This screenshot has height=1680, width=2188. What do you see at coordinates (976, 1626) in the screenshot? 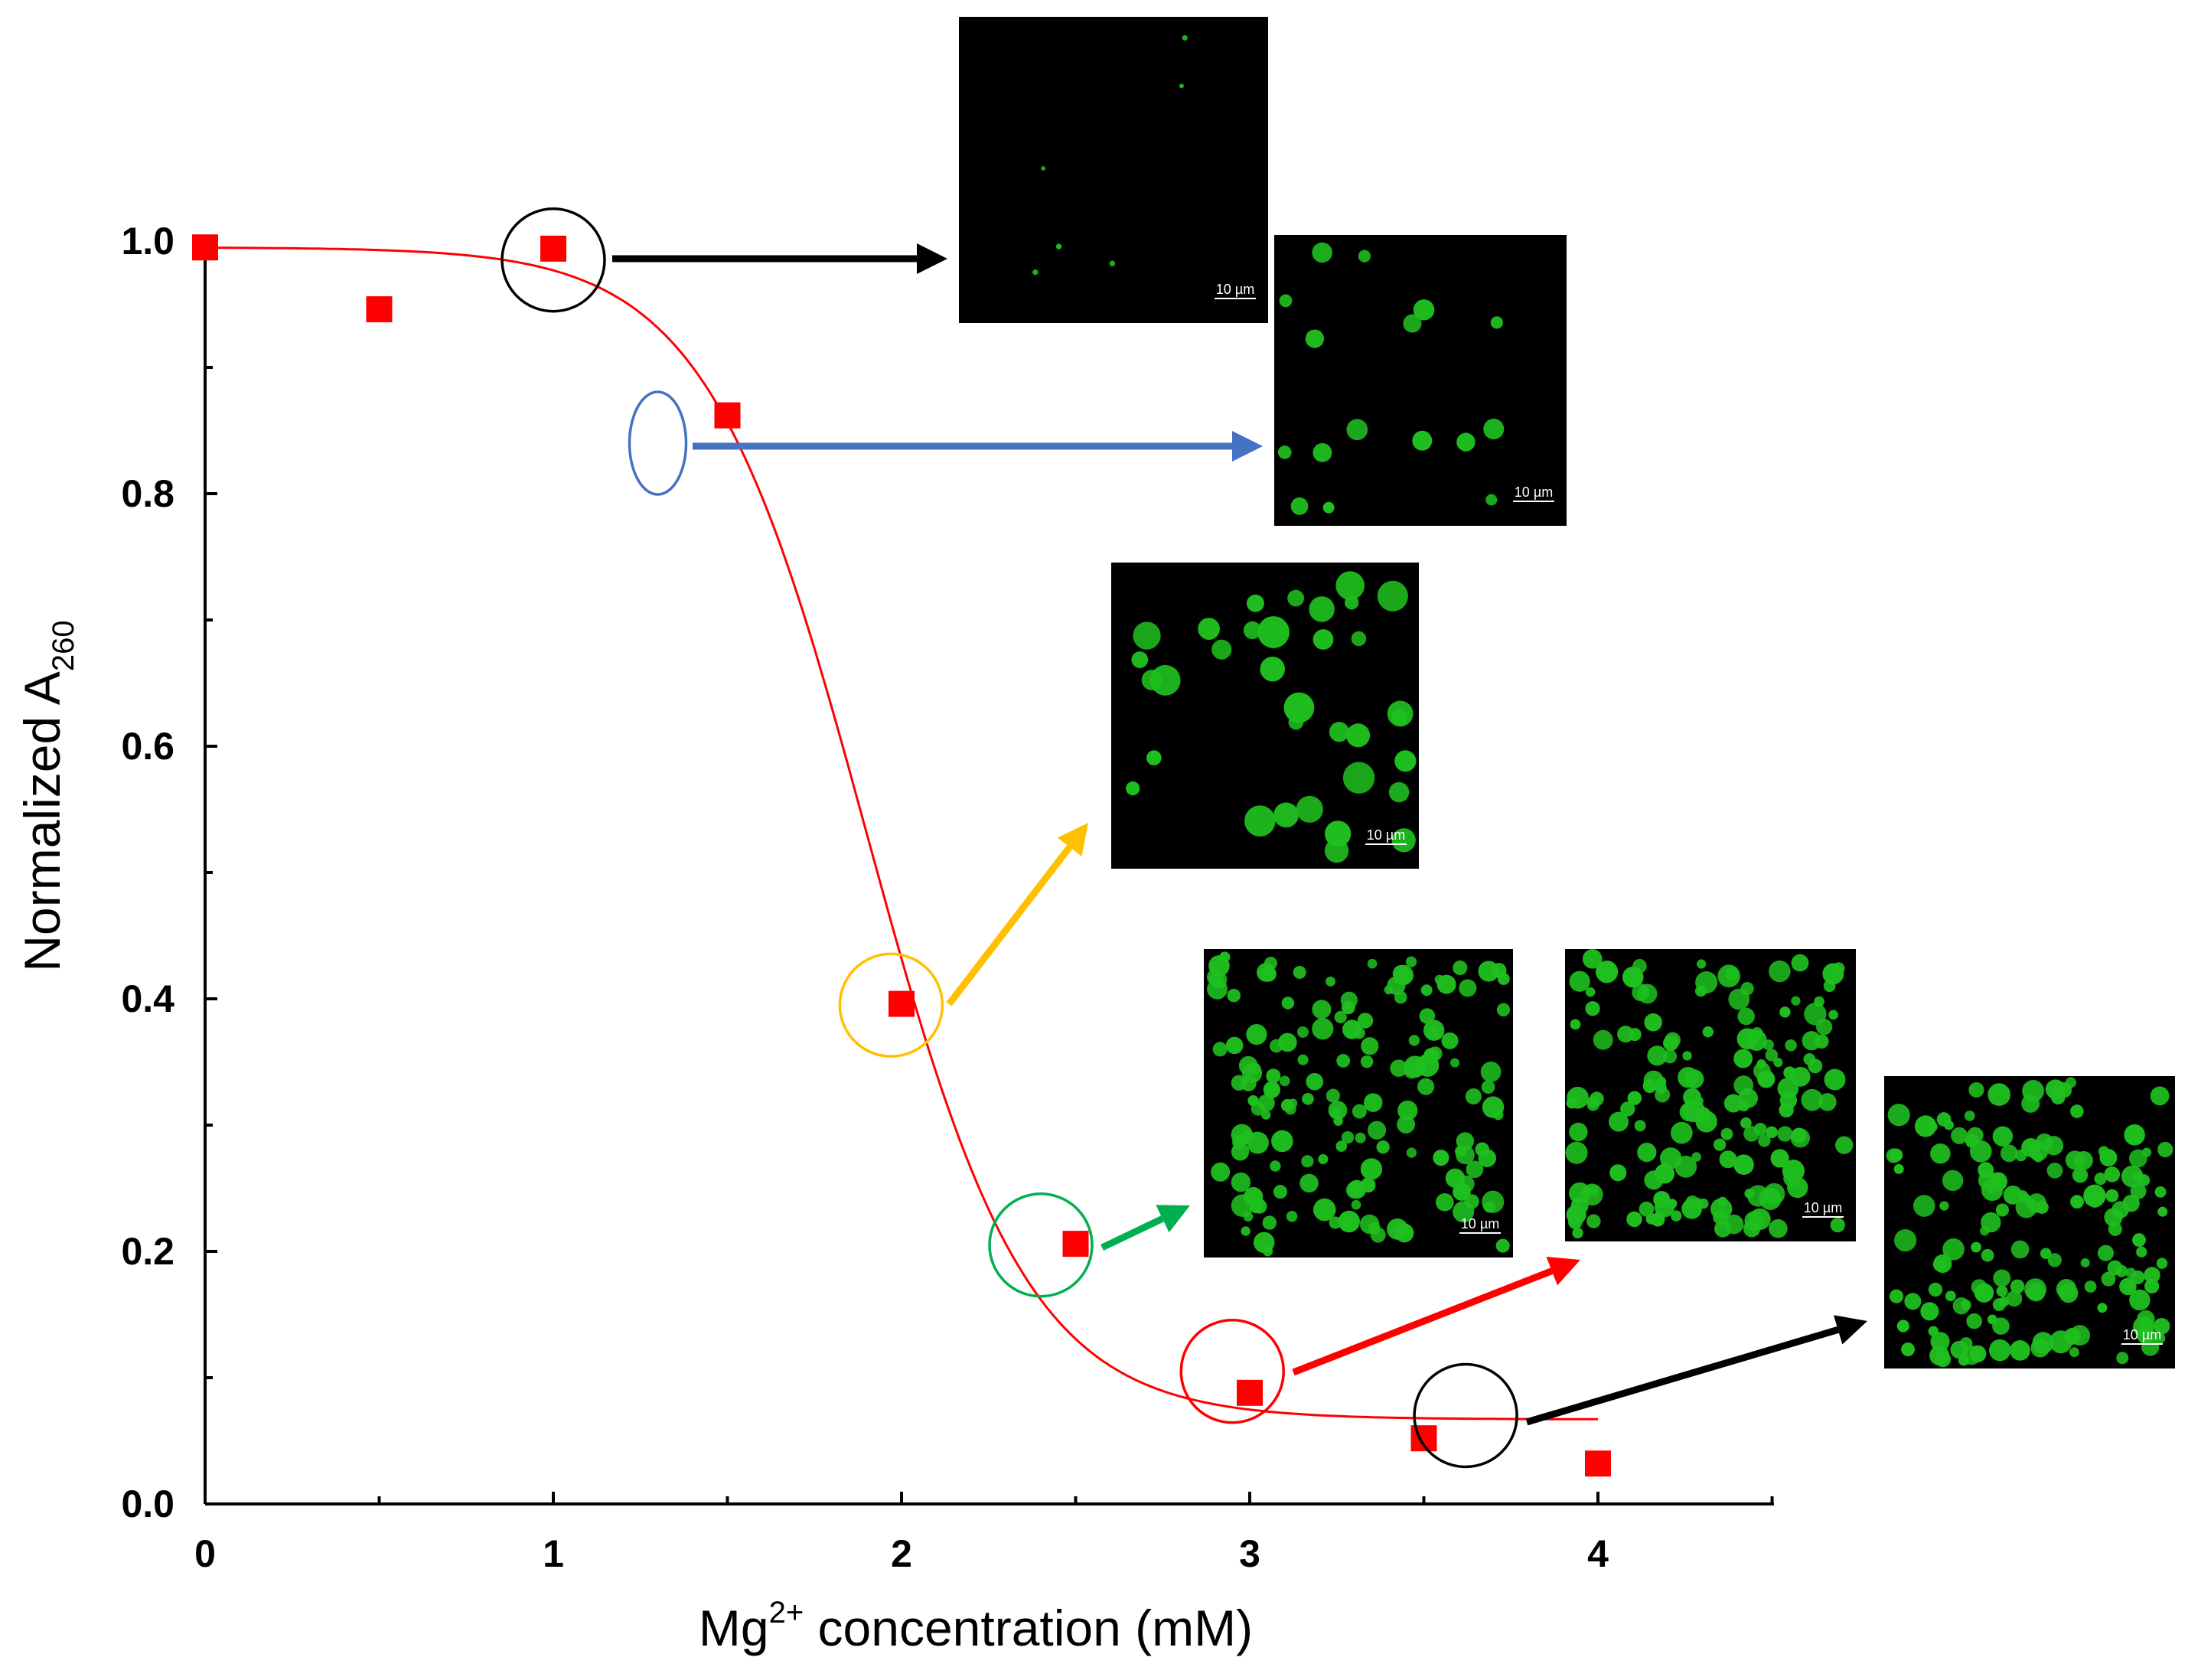
I see `x-axis-title: Mg2+ concentration (mM)` at bounding box center [976, 1626].